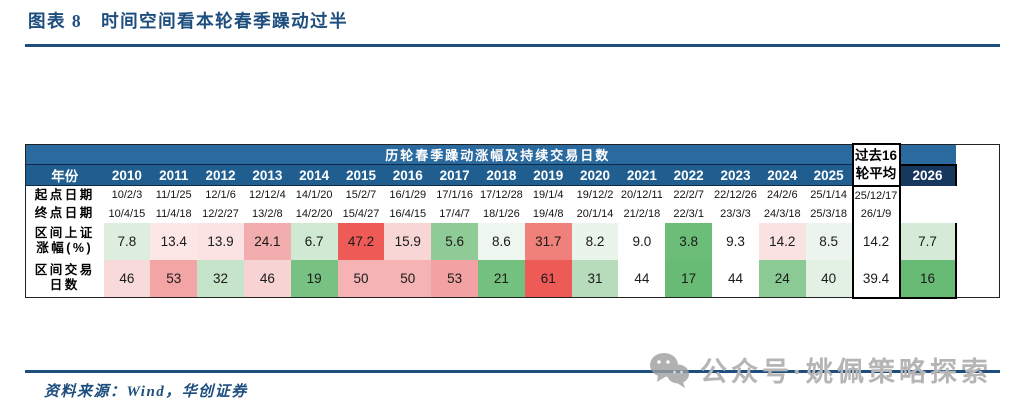 This screenshot has height=416, width=1024. What do you see at coordinates (548, 241) in the screenshot?
I see `gain-2019: 31.7` at bounding box center [548, 241].